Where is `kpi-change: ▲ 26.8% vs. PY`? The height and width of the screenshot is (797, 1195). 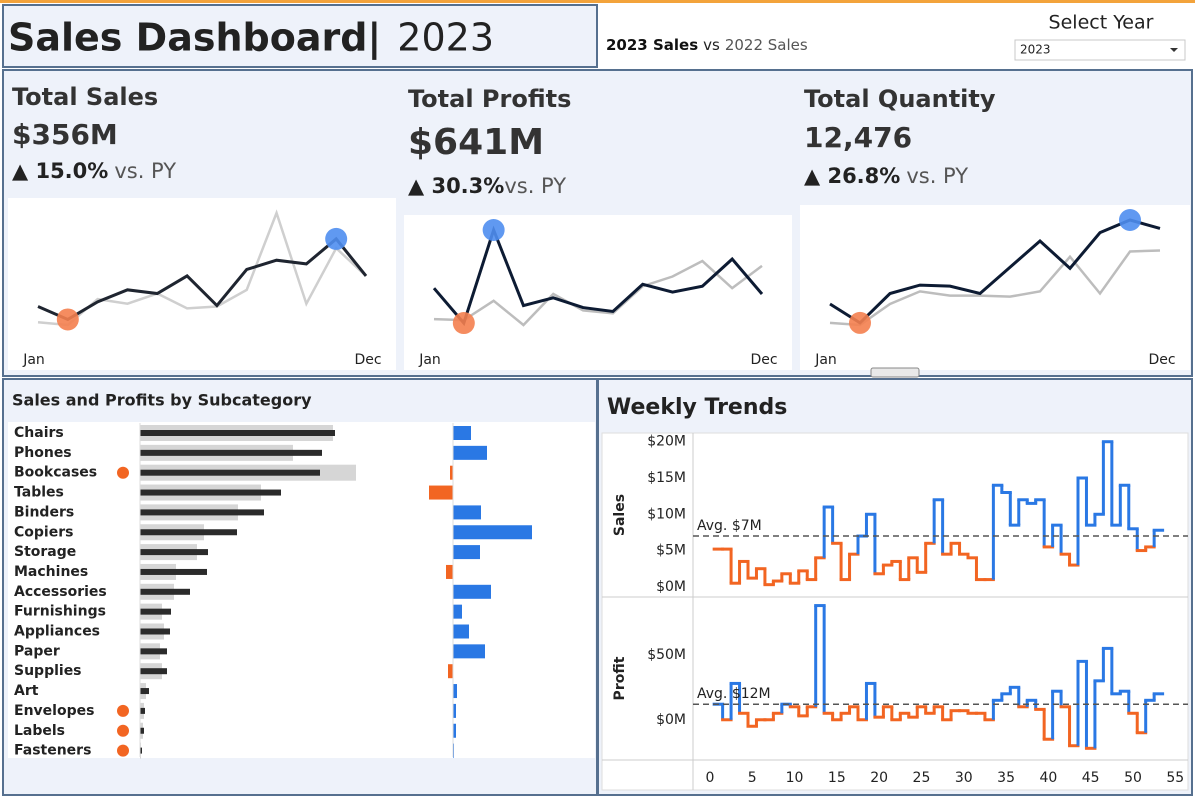 kpi-change: ▲ 26.8% vs. PY is located at coordinates (886, 176).